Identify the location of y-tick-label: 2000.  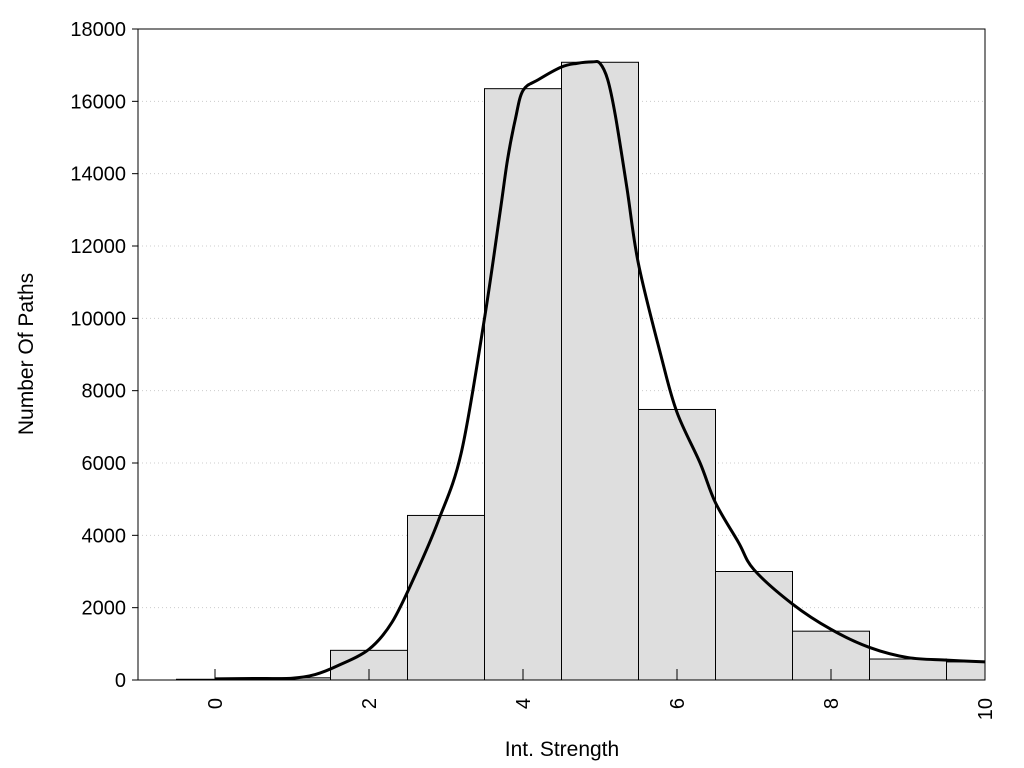
(104, 609).